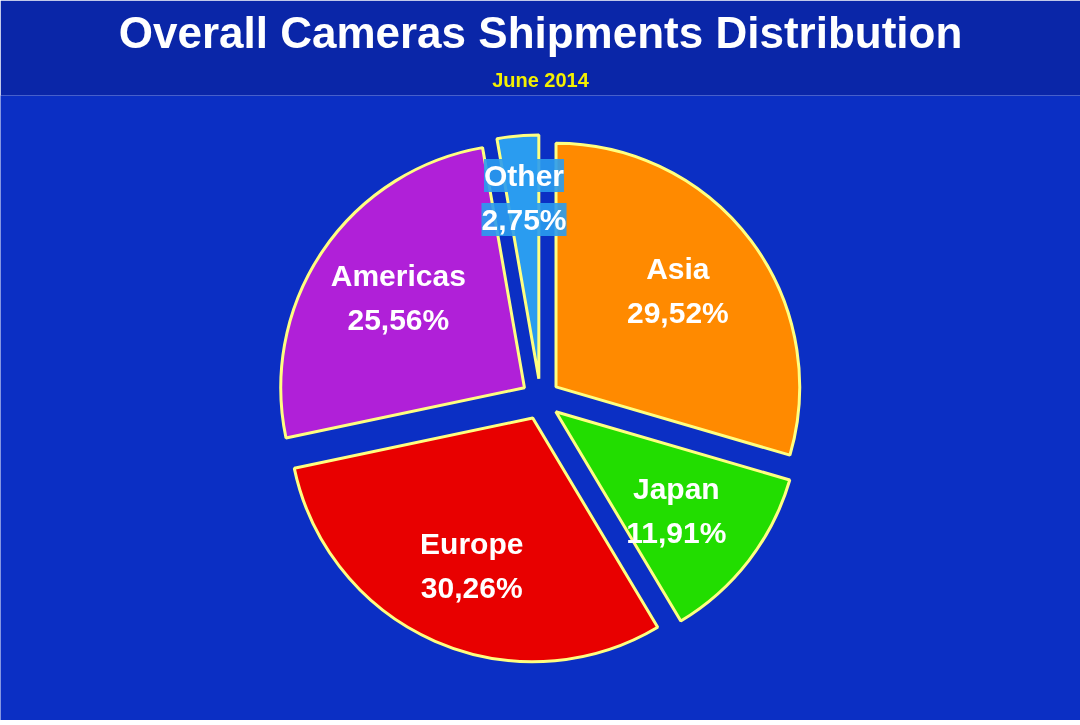 Image resolution: width=1080 pixels, height=725 pixels. Describe the element at coordinates (676, 488) in the screenshot. I see `slice-label: Japan` at that location.